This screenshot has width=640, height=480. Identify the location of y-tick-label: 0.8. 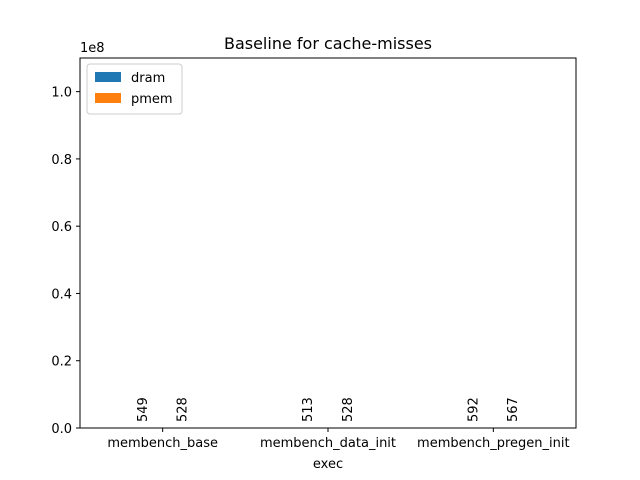
(61, 160).